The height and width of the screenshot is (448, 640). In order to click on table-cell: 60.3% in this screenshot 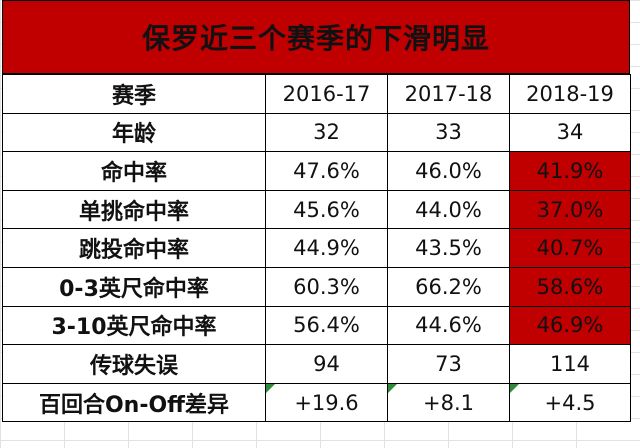, I will do `click(326, 286)`.